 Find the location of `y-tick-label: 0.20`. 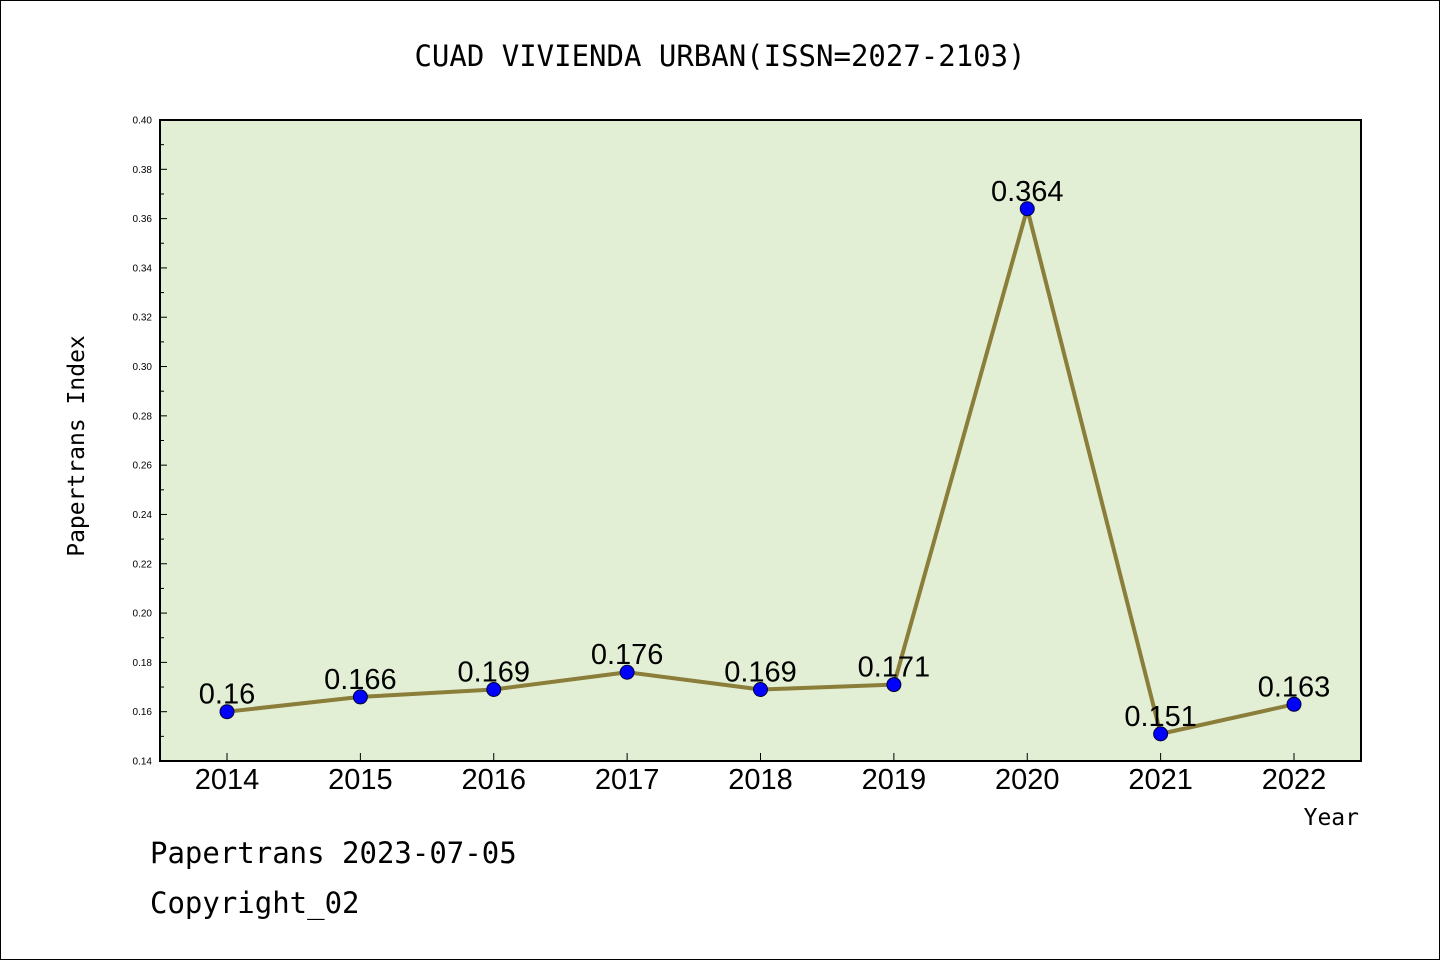

y-tick-label: 0.20 is located at coordinates (143, 614).